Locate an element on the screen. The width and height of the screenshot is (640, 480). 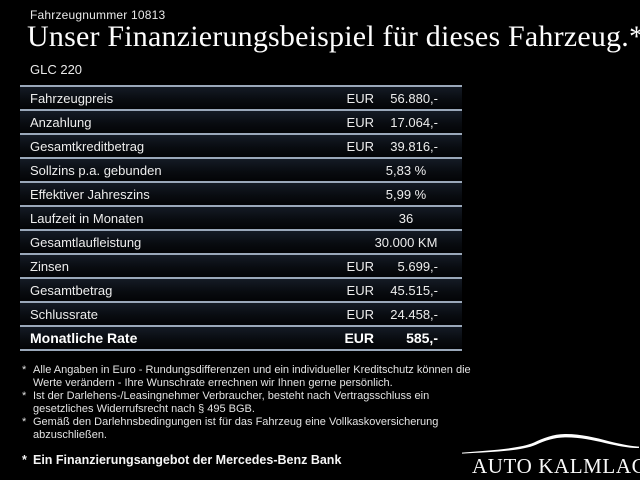
row-label: Gesamtbetrag is located at coordinates (71, 290).